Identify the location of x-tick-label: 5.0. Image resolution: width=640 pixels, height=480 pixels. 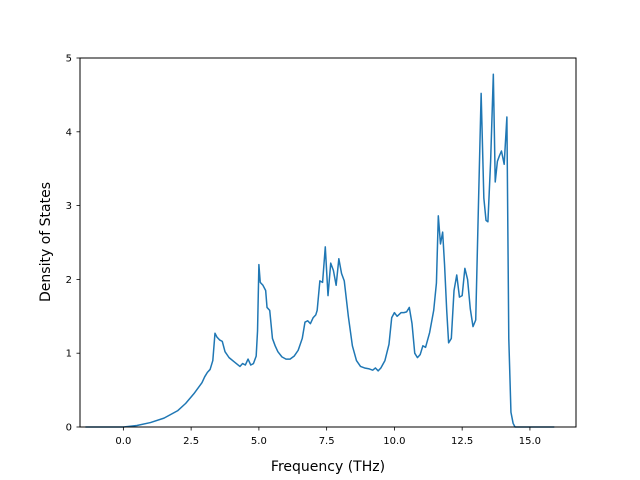
(259, 441).